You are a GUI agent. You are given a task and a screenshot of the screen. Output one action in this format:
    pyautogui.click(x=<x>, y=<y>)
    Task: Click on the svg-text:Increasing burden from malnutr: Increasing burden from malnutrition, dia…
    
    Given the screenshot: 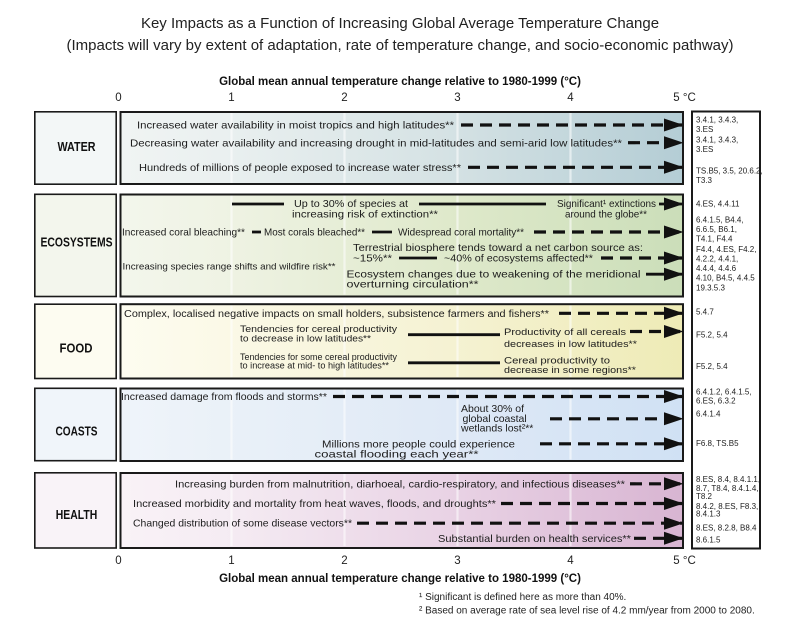 What is the action you would take?
    pyautogui.click(x=400, y=484)
    